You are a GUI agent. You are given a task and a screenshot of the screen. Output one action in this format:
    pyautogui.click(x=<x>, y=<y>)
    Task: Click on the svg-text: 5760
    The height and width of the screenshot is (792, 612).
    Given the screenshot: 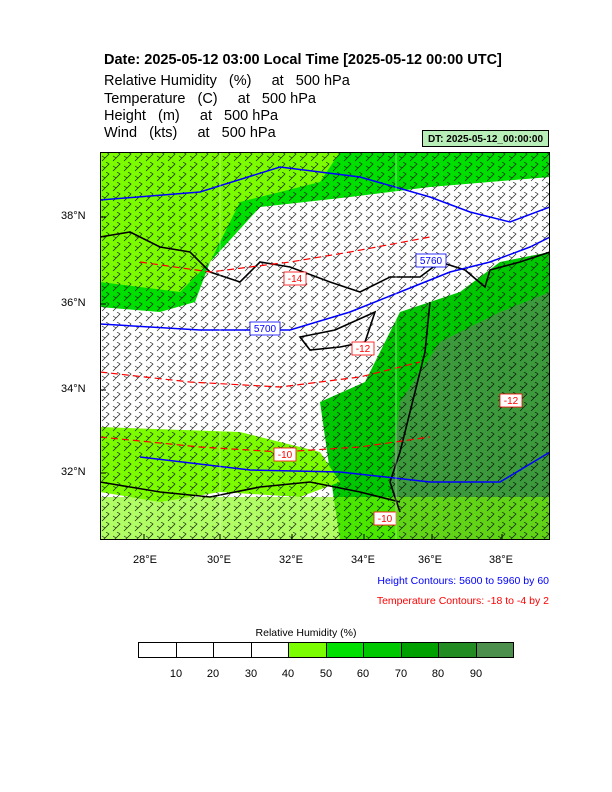 What is the action you would take?
    pyautogui.click(x=431, y=261)
    